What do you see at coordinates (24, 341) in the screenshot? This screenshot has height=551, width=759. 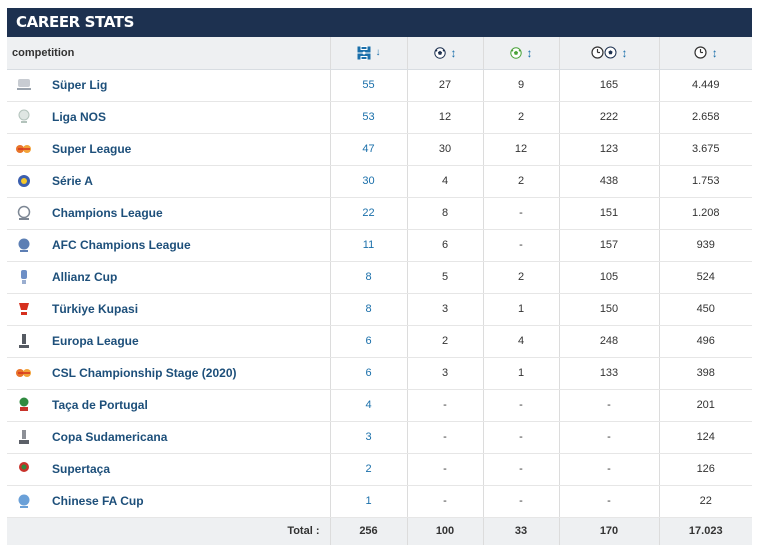 I see `europa-league-logo` at bounding box center [24, 341].